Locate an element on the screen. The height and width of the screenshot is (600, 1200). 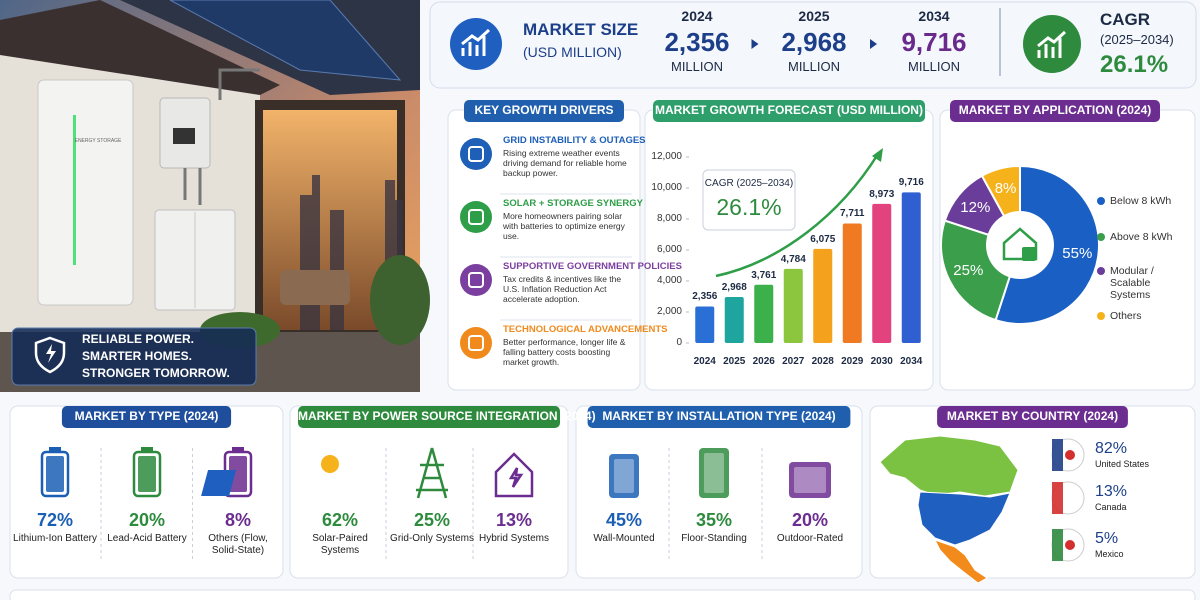
x-tick-label: 2026 is located at coordinates (763, 361).